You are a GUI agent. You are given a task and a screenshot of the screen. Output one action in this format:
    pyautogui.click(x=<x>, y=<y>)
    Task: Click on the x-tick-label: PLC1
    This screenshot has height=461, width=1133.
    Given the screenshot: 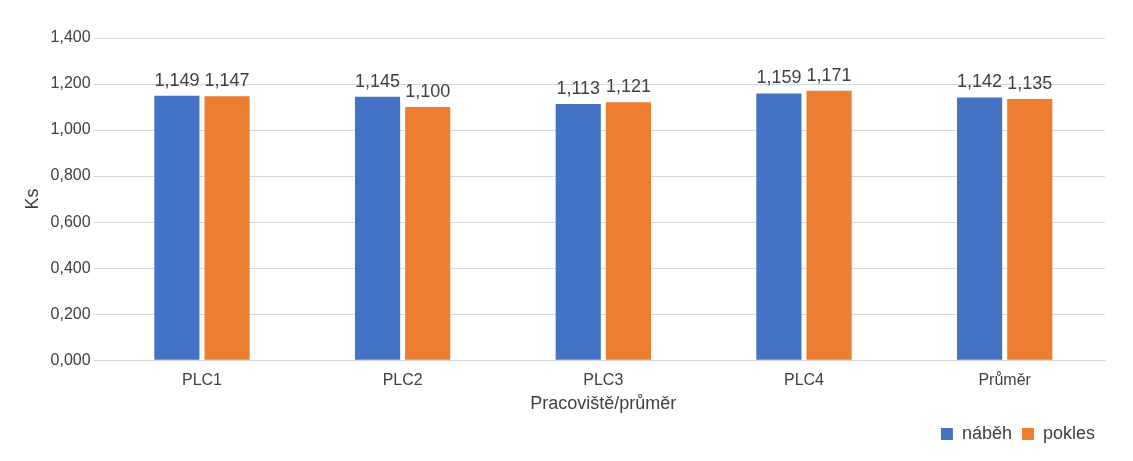 What is the action you would take?
    pyautogui.click(x=202, y=380)
    